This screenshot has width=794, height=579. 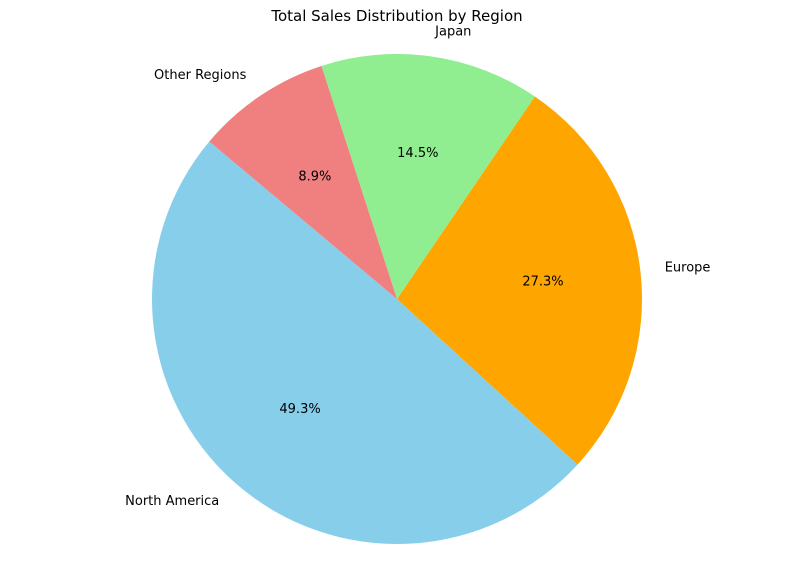 What do you see at coordinates (428, 176) in the screenshot?
I see `pie-slice-japan` at bounding box center [428, 176].